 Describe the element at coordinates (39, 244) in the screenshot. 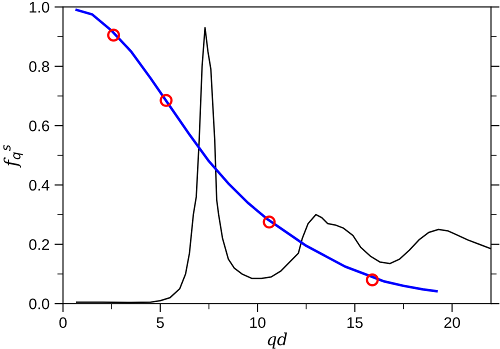

I see `y-tick-label: 0.2` at that location.